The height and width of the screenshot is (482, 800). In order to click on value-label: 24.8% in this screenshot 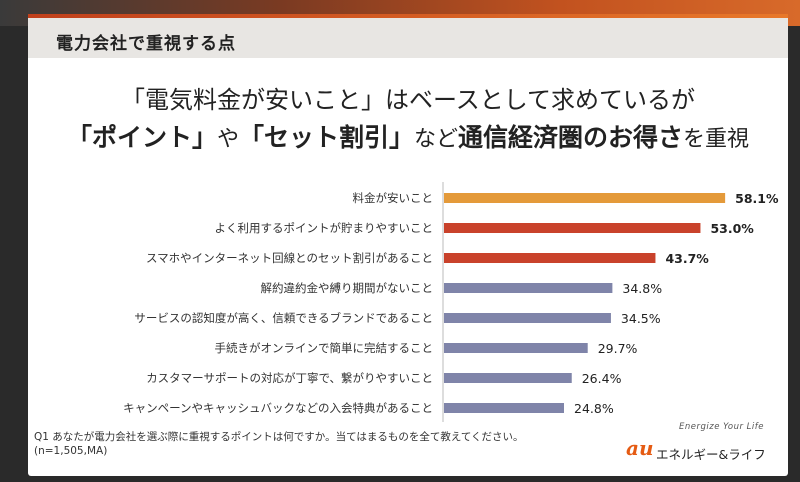, I will do `click(594, 408)`.